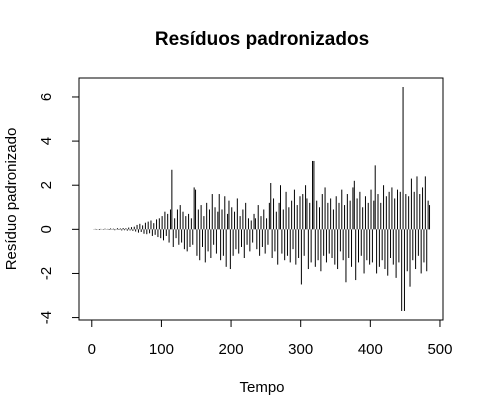 This screenshot has height=418, width=485. I want to click on y-tick-label: -4, so click(46, 317).